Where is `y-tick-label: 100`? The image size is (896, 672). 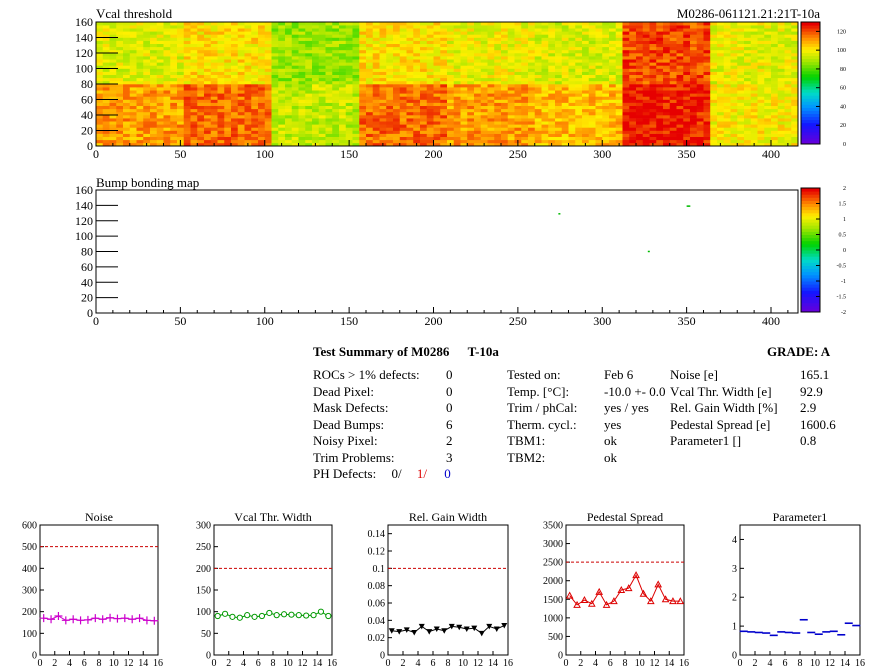 y-tick-label: 100 is located at coordinates (203, 612).